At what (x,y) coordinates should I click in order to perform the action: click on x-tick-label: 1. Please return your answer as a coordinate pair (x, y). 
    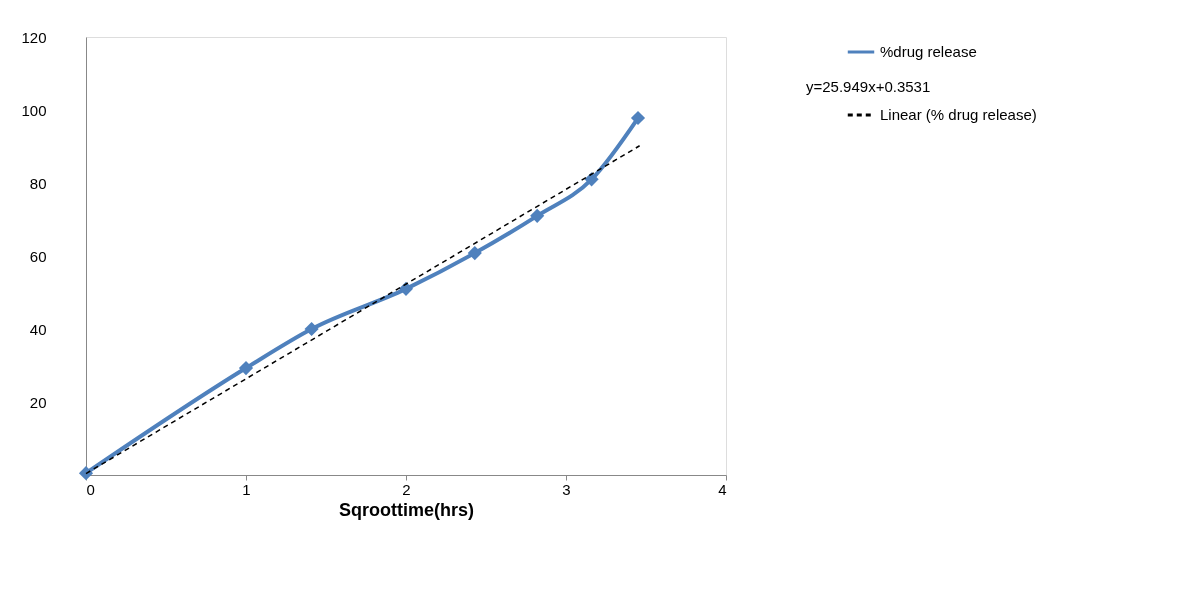
    Looking at the image, I should click on (246, 489).